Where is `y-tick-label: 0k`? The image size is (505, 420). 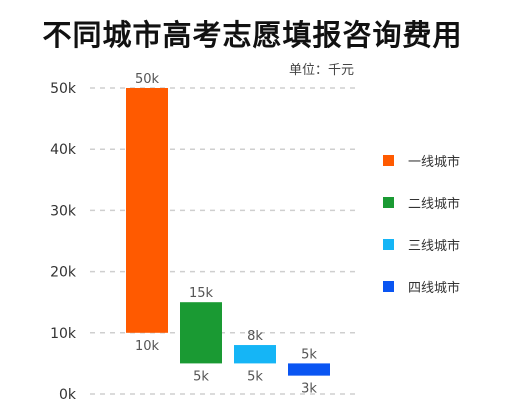
y-tick-label: 0k is located at coordinates (68, 395).